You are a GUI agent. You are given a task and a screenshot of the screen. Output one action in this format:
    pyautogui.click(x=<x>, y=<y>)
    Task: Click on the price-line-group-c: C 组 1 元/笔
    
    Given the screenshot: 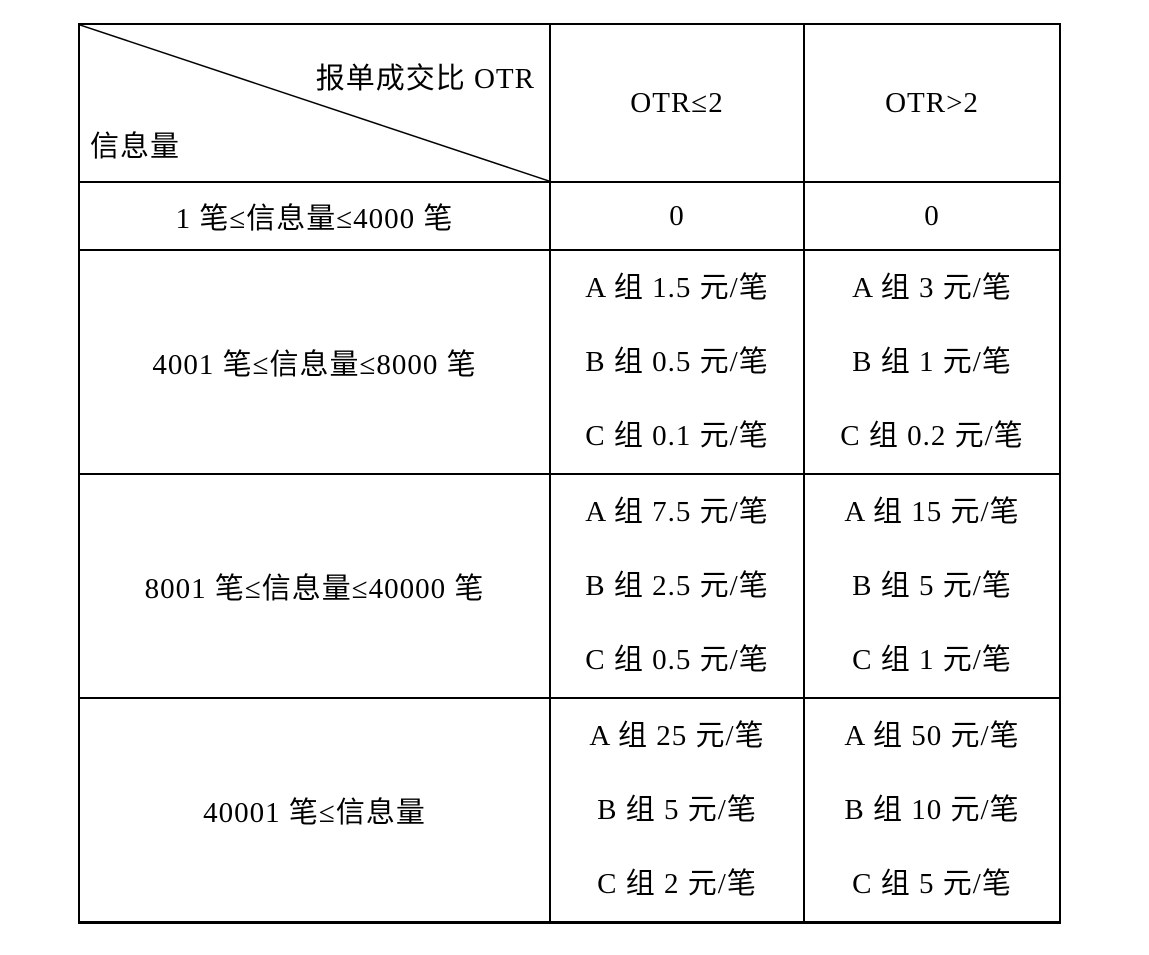 What is the action you would take?
    pyautogui.click(x=932, y=660)
    